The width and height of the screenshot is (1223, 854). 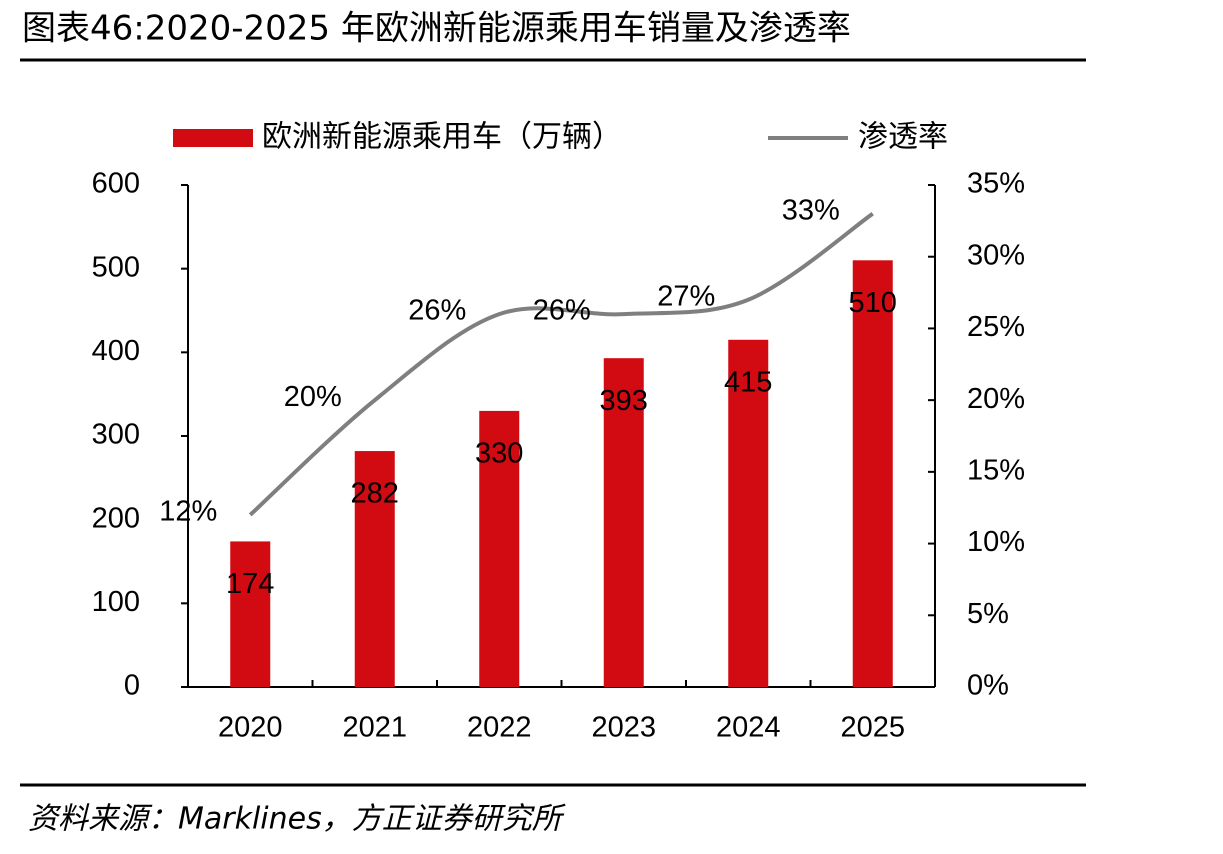 What do you see at coordinates (116, 435) in the screenshot?
I see `y-tick-label: 300` at bounding box center [116, 435].